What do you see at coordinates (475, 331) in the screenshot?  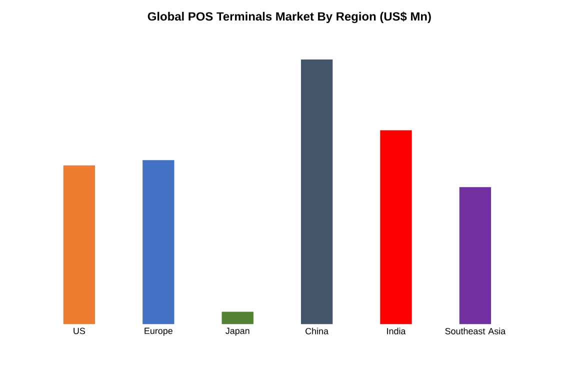 I see `x-tick-label: Southeast Asia` at bounding box center [475, 331].